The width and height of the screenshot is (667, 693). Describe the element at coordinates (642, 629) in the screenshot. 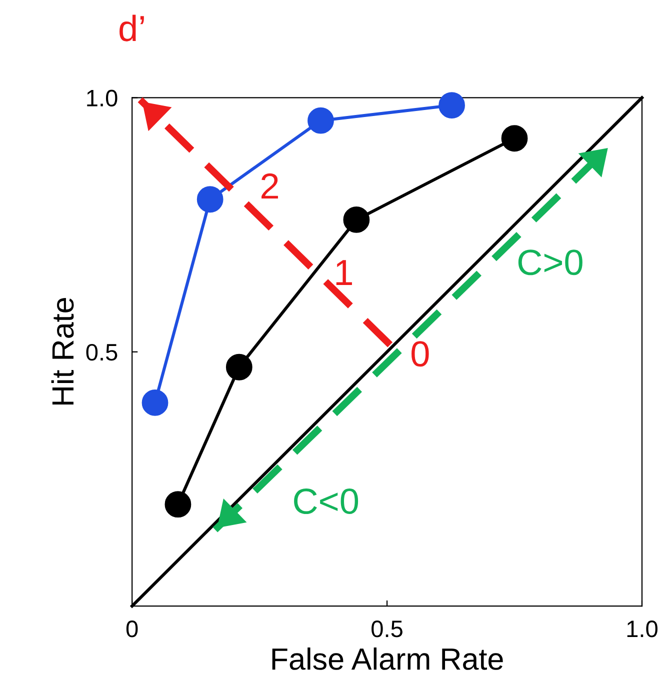

I see `x-tick-label: 1.0` at that location.